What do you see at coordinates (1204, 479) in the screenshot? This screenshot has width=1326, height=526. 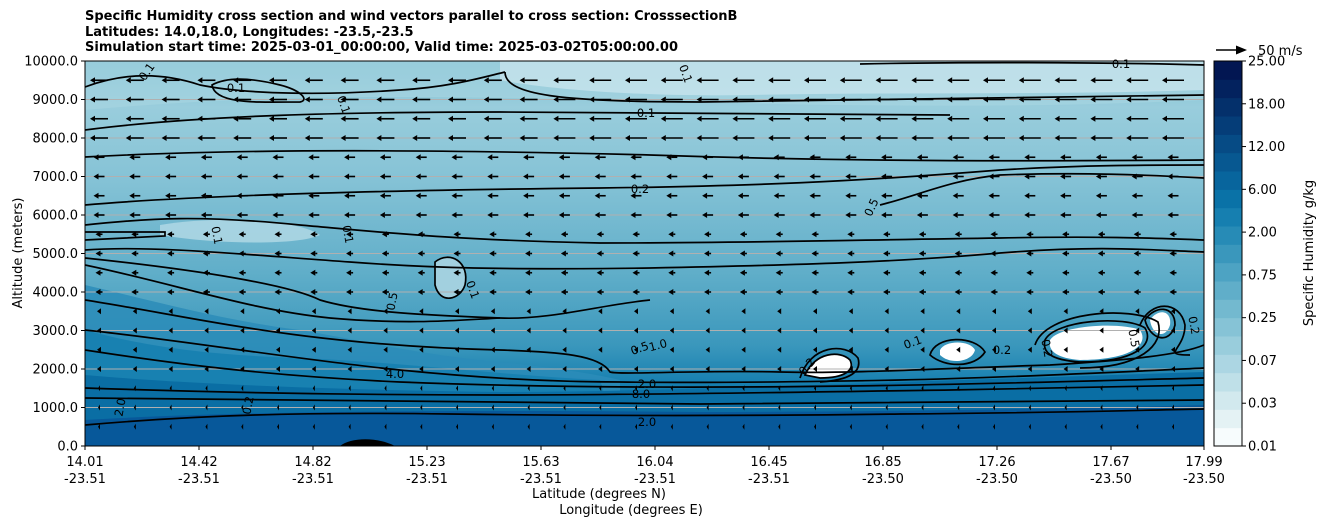 I see `x-tick-label-lon: -23.50` at bounding box center [1204, 479].